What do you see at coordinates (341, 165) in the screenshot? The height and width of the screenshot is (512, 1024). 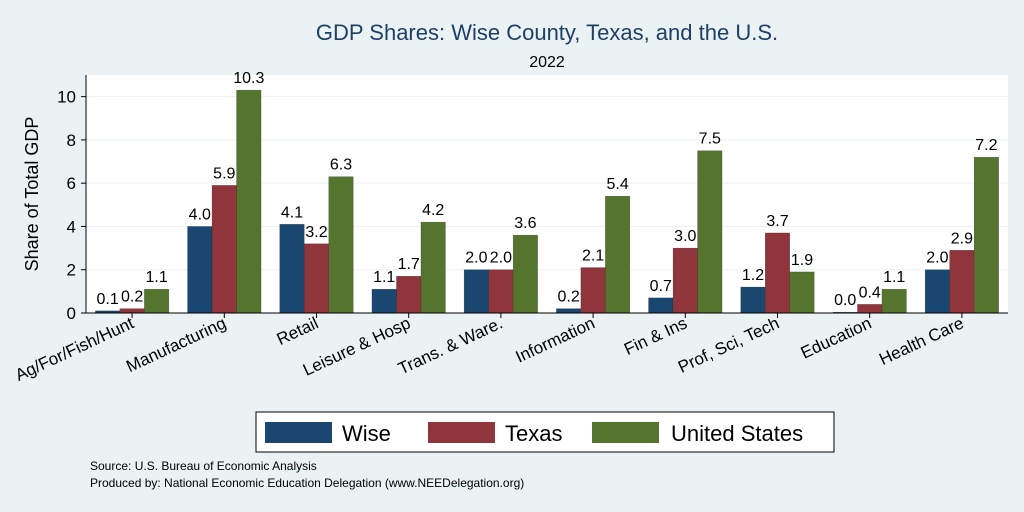 I see `data-label: 6.3` at bounding box center [341, 165].